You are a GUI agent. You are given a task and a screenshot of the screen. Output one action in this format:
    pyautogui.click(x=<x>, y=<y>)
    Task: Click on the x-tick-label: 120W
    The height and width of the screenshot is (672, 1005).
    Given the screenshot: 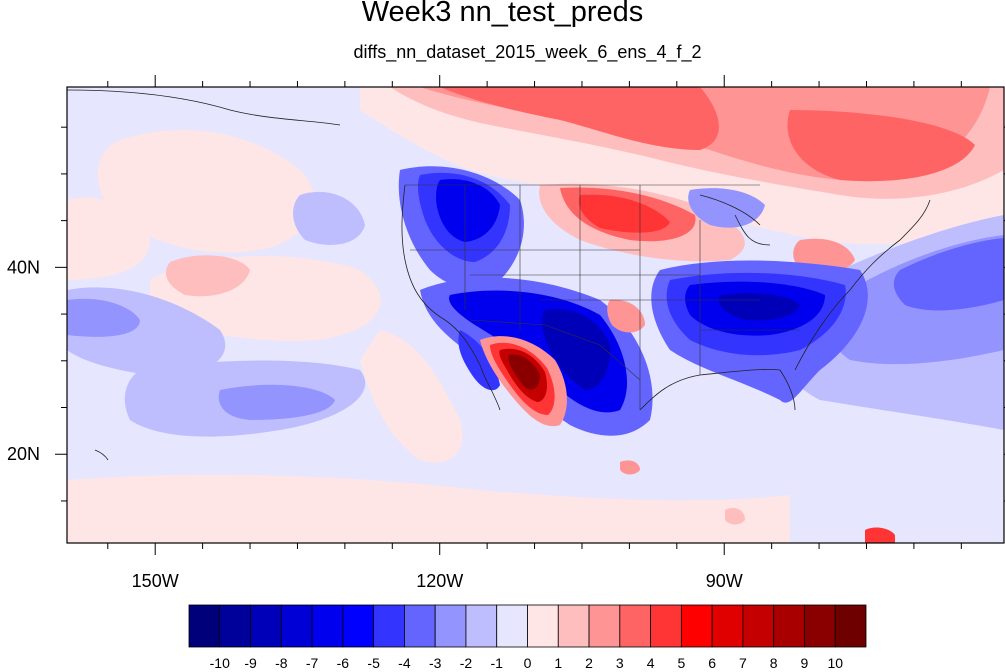 What is the action you would take?
    pyautogui.click(x=439, y=581)
    